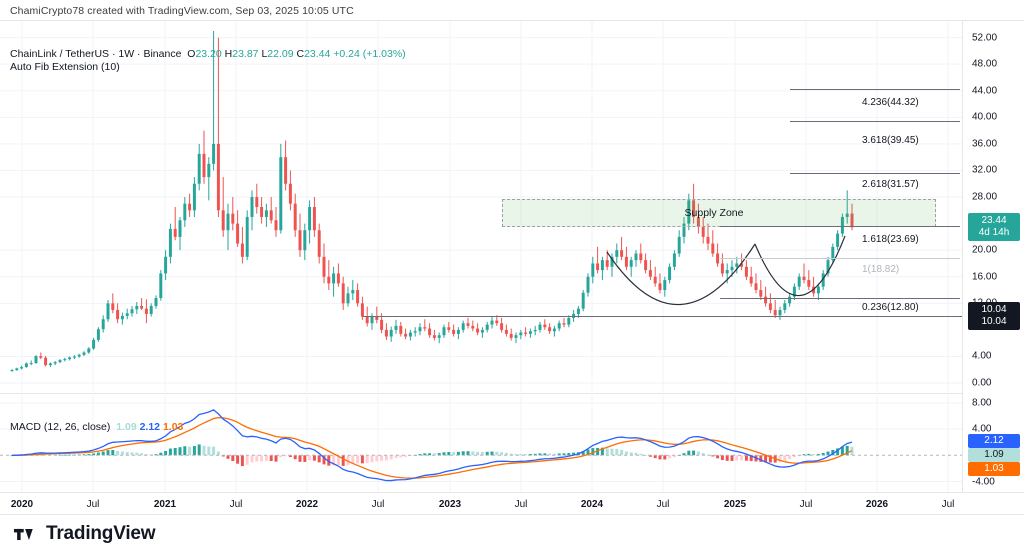 This screenshot has height=555, width=1024. I want to click on legend-exchange: Binance, so click(162, 54).